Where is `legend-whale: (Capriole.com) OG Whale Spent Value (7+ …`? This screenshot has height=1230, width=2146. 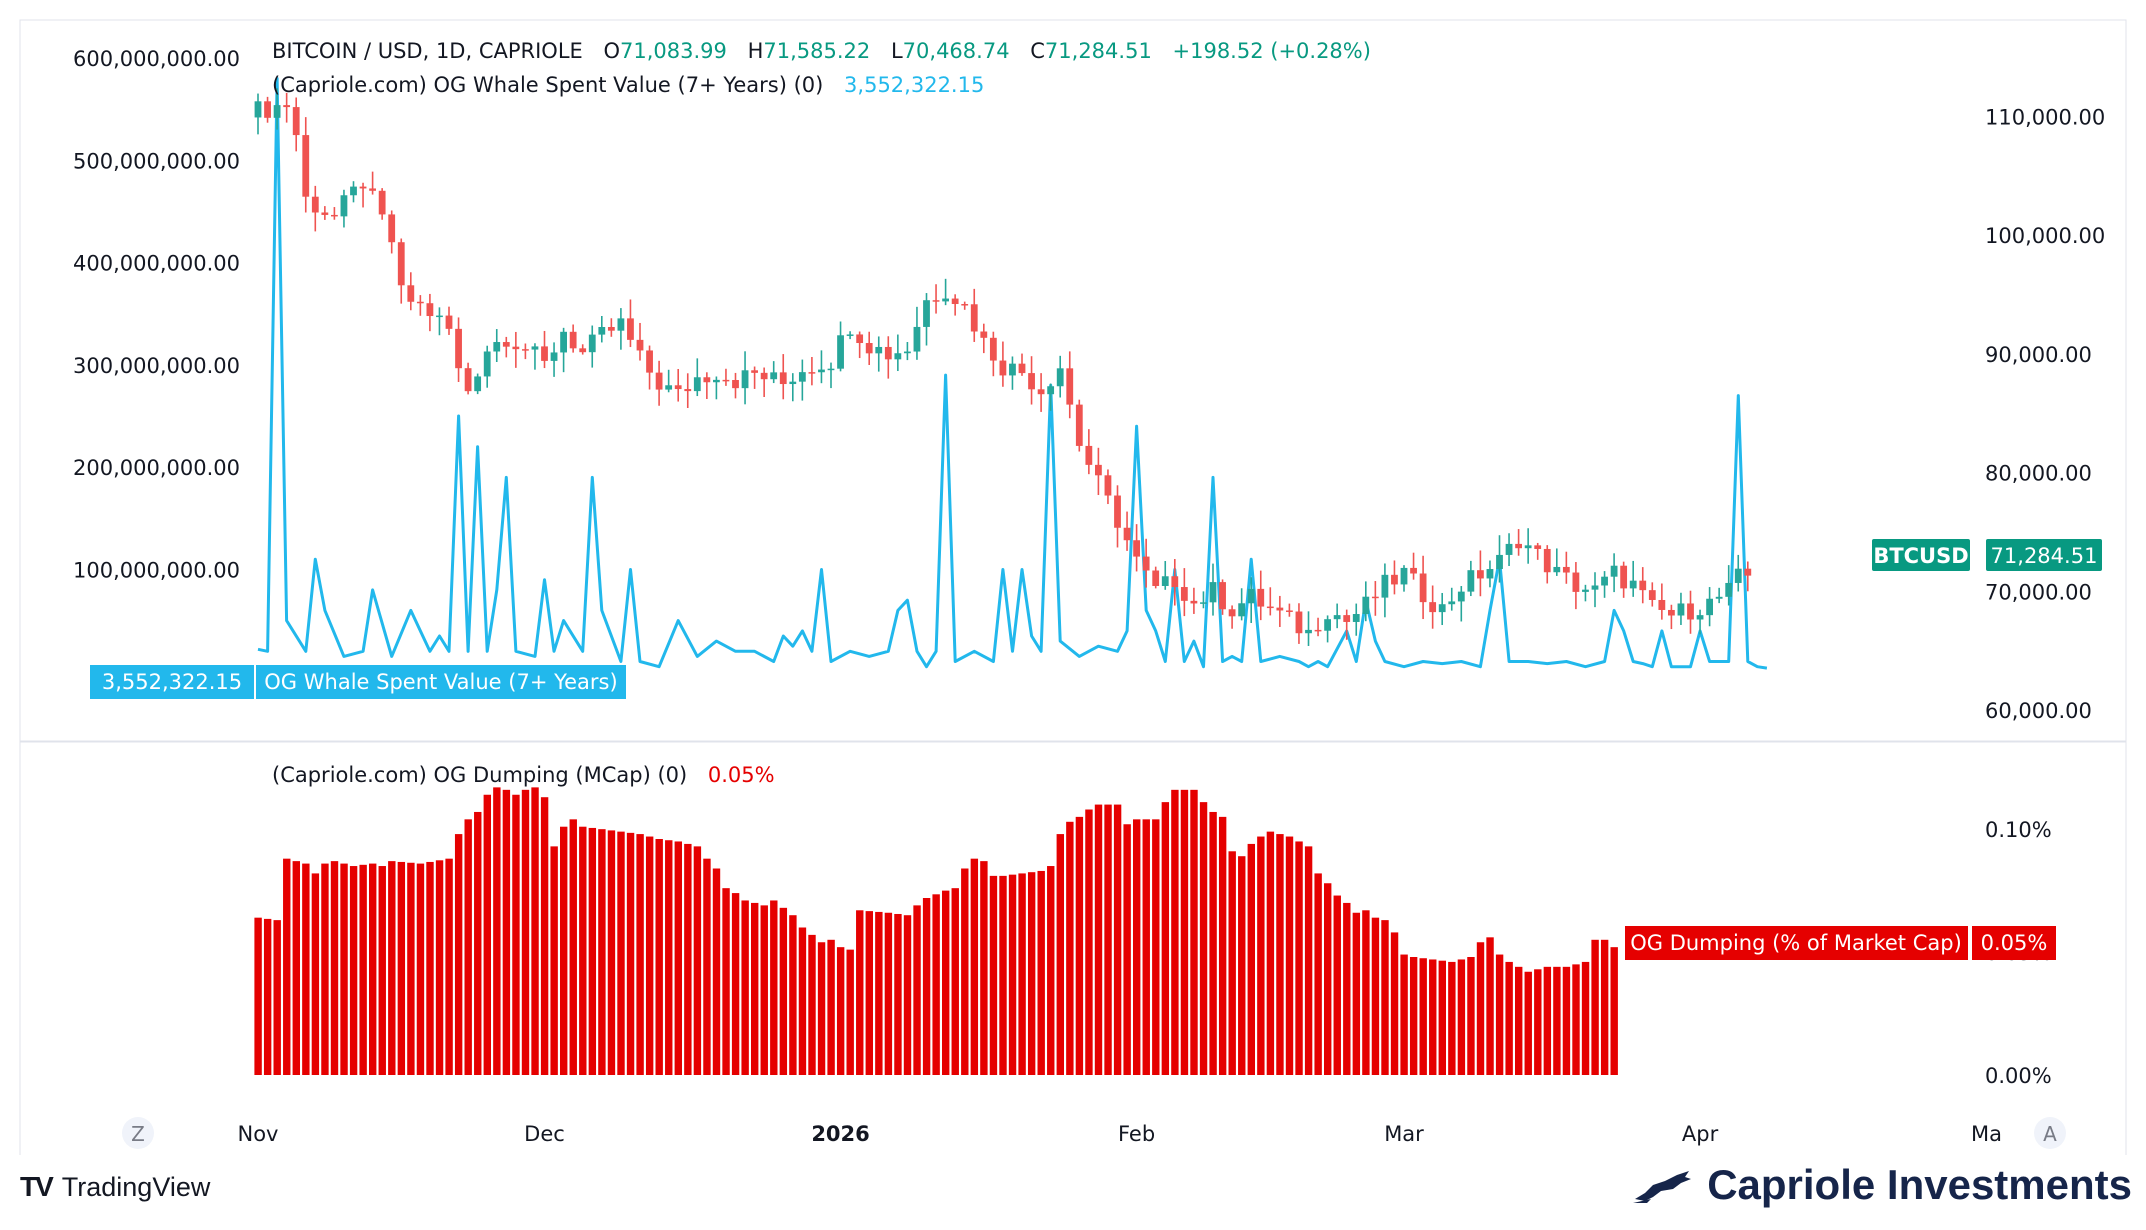 legend-whale: (Capriole.com) OG Whale Spent Value (7+ … is located at coordinates (628, 85).